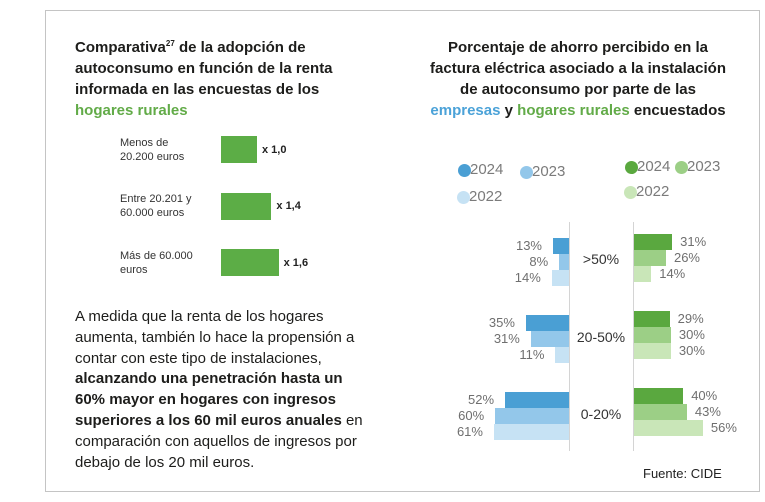 The image size is (765, 502). I want to click on paragraph-bold-text: superiores a los 60 mil euros anuales, so click(208, 420).